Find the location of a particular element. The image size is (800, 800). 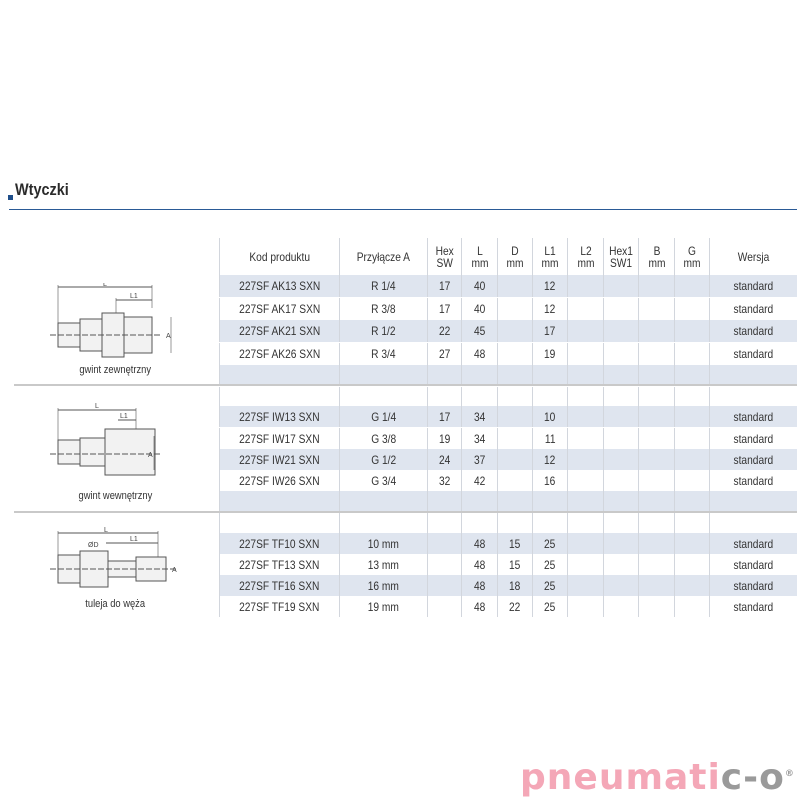

dimension-label: A is located at coordinates (168, 336).